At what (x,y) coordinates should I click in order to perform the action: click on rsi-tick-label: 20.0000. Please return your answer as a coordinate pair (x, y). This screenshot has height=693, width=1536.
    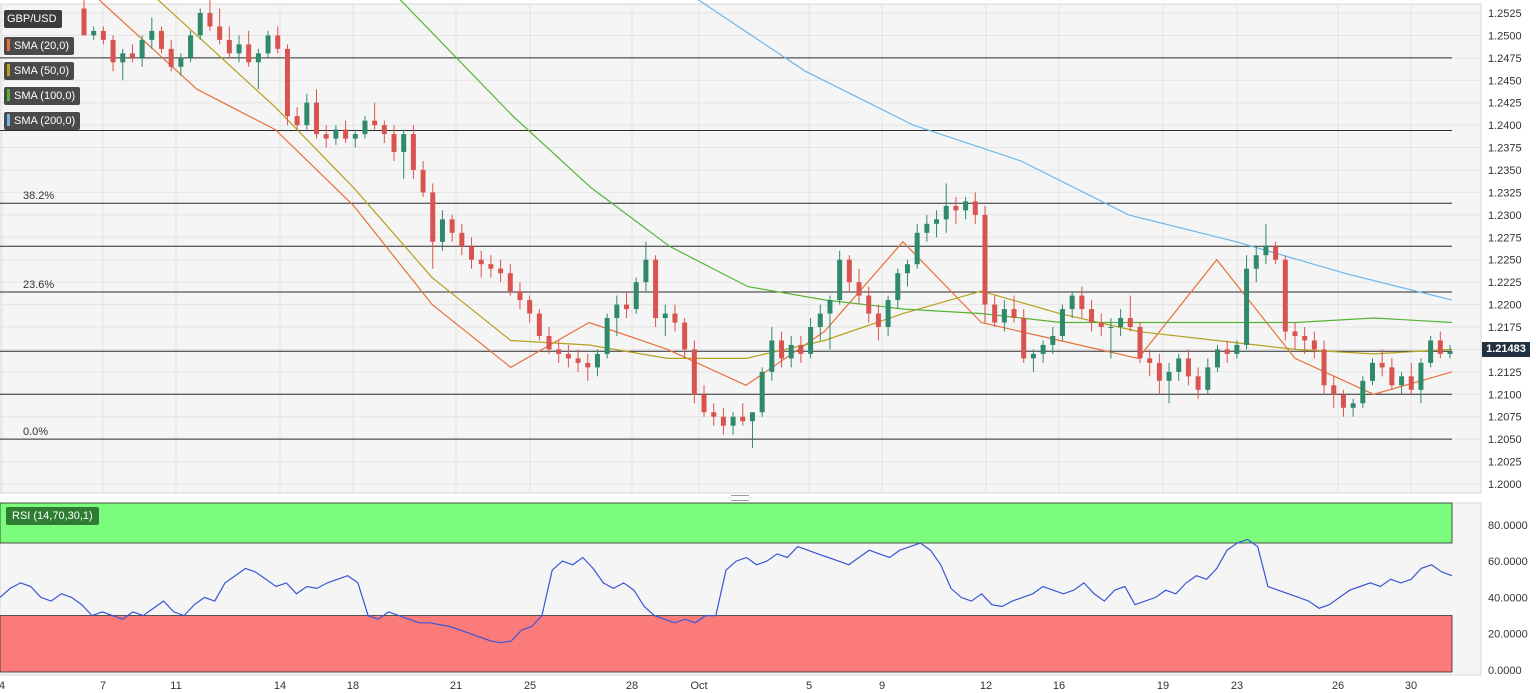
    Looking at the image, I should click on (1508, 635).